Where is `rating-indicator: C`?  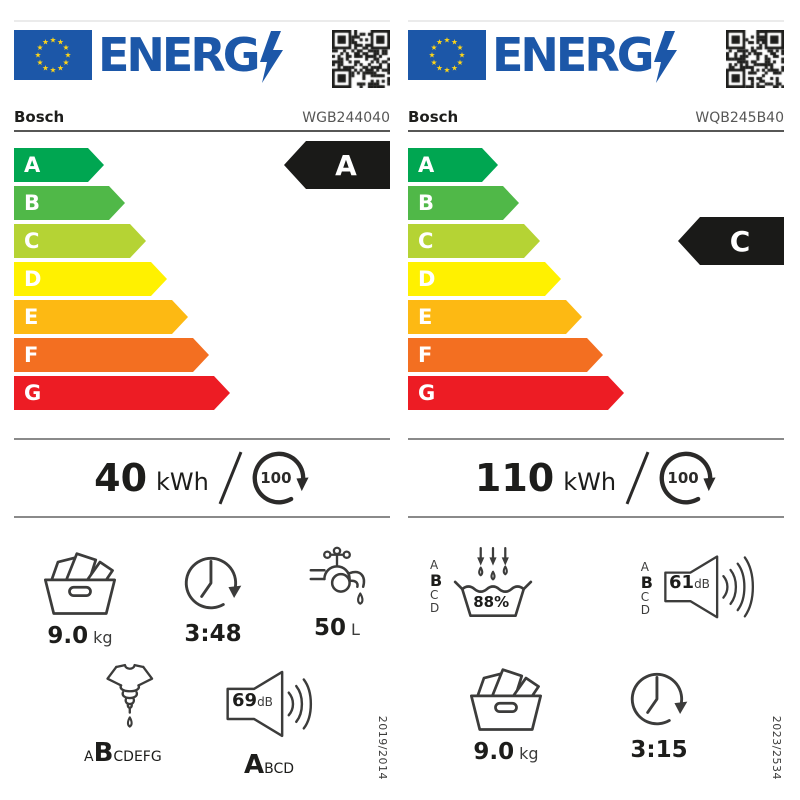
rating-indicator: C is located at coordinates (731, 241).